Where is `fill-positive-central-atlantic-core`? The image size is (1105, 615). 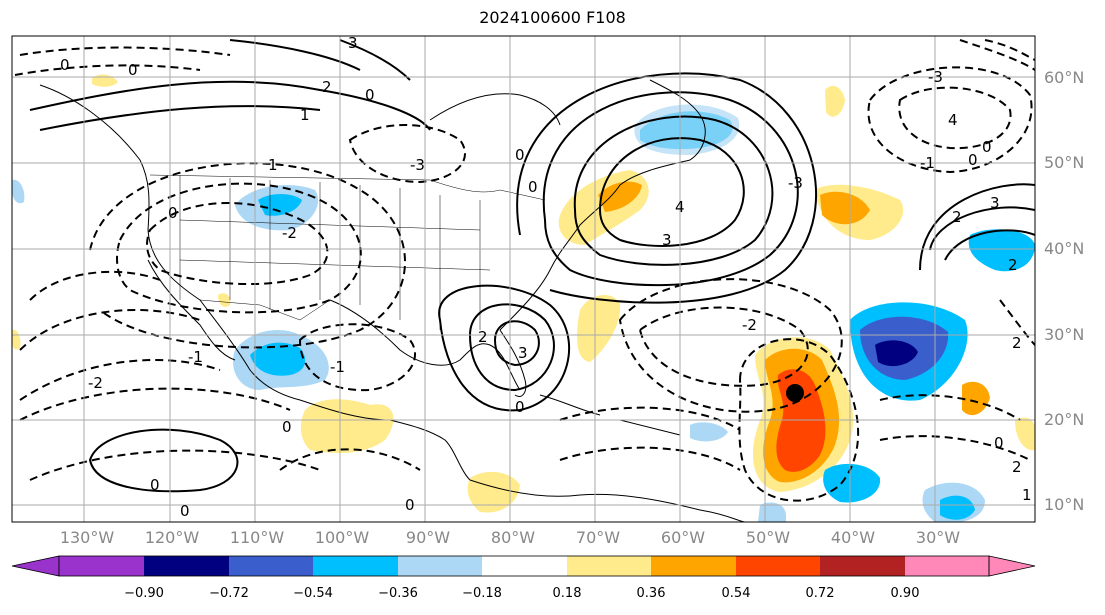
fill-positive-central-atlantic-core is located at coordinates (845, 208).